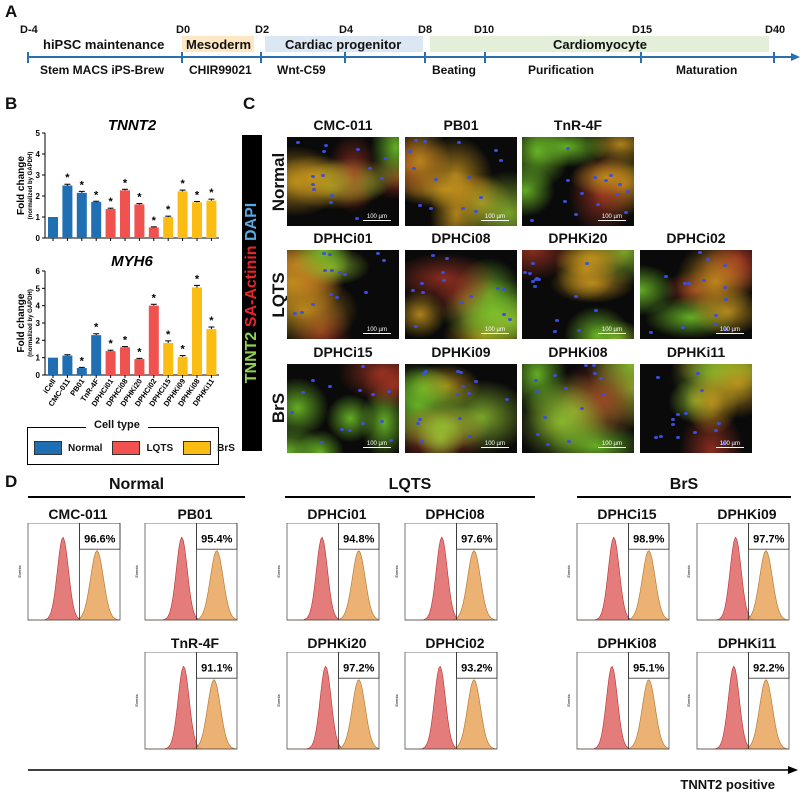 Image resolution: width=800 pixels, height=793 pixels. I want to click on legend-swatch-normal, so click(48, 448).